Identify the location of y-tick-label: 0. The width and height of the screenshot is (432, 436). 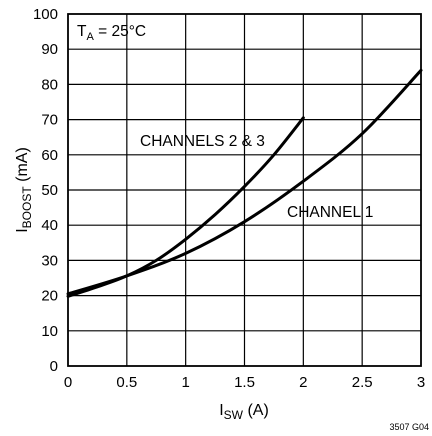
(54, 366).